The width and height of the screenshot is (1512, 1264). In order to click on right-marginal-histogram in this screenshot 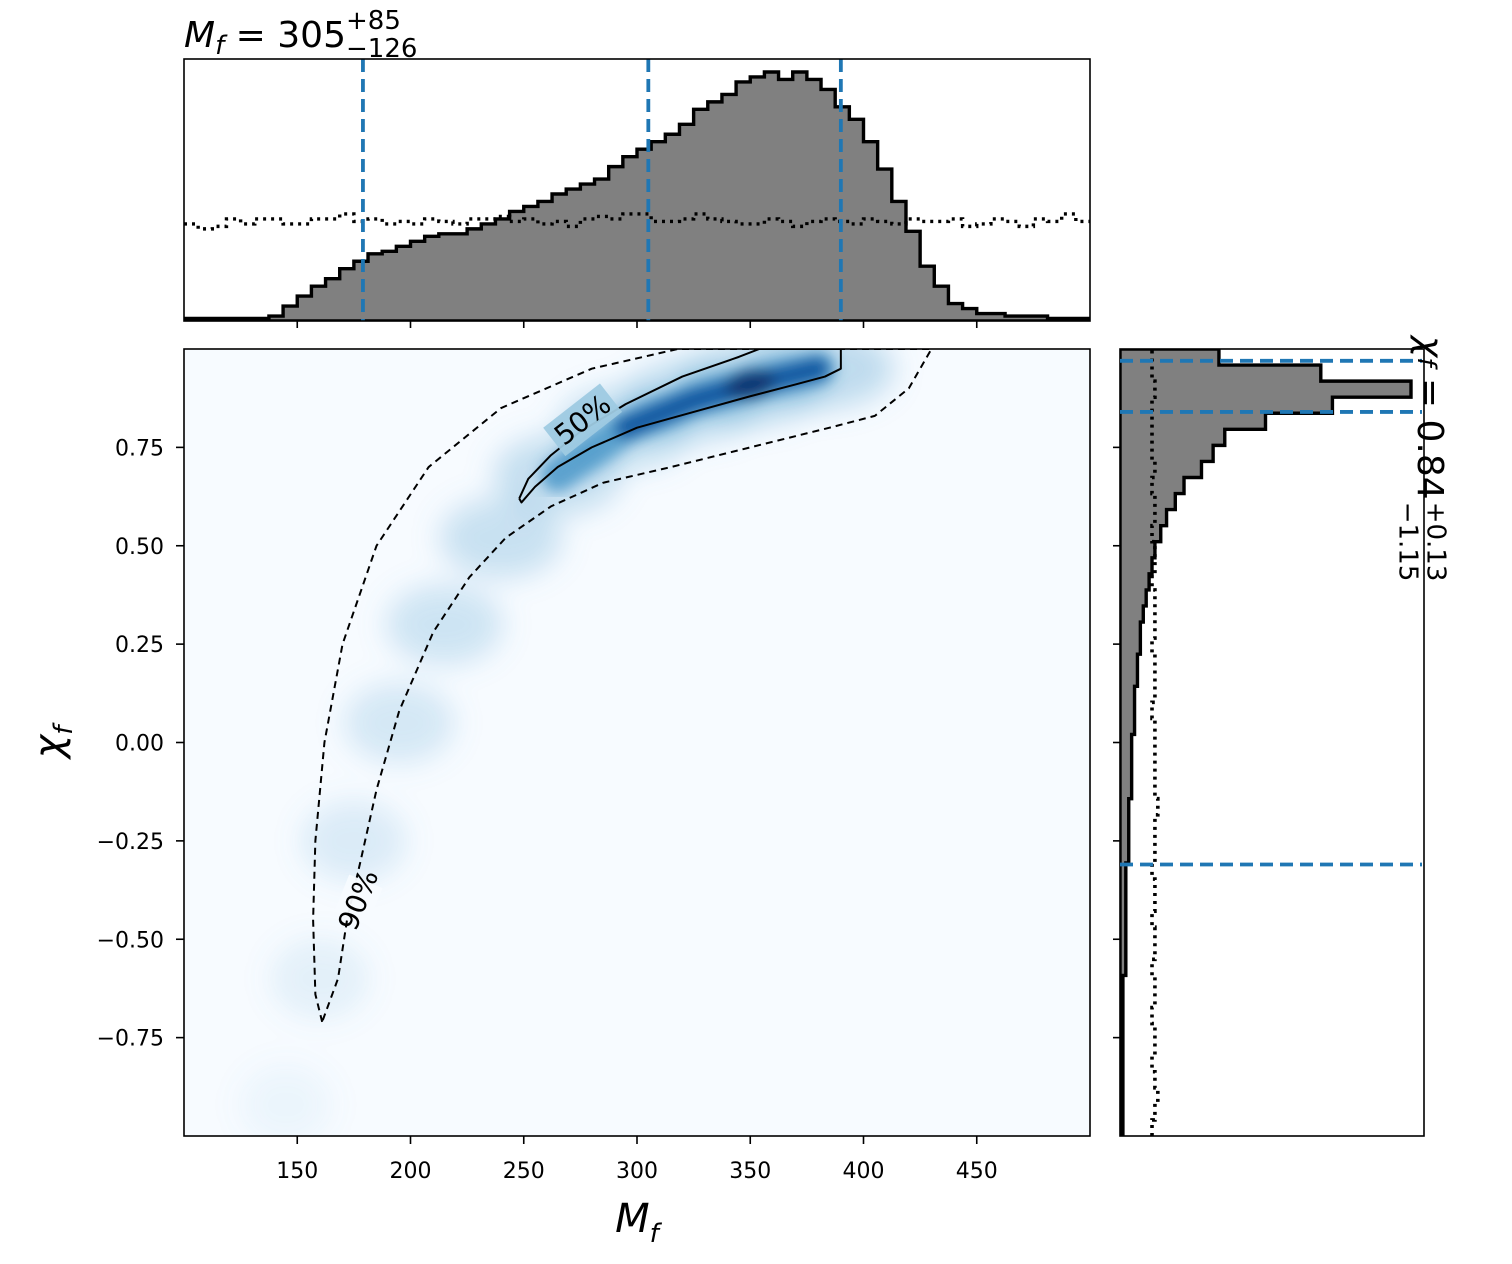, I will do `click(1266, 742)`.